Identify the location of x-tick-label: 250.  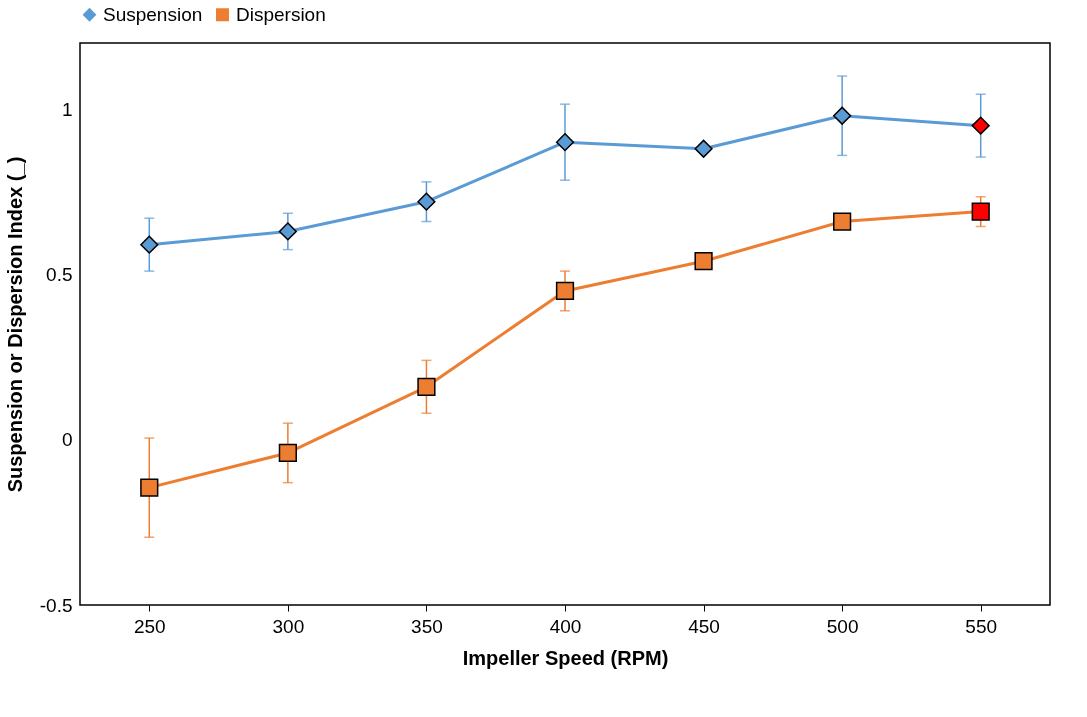
(149, 626).